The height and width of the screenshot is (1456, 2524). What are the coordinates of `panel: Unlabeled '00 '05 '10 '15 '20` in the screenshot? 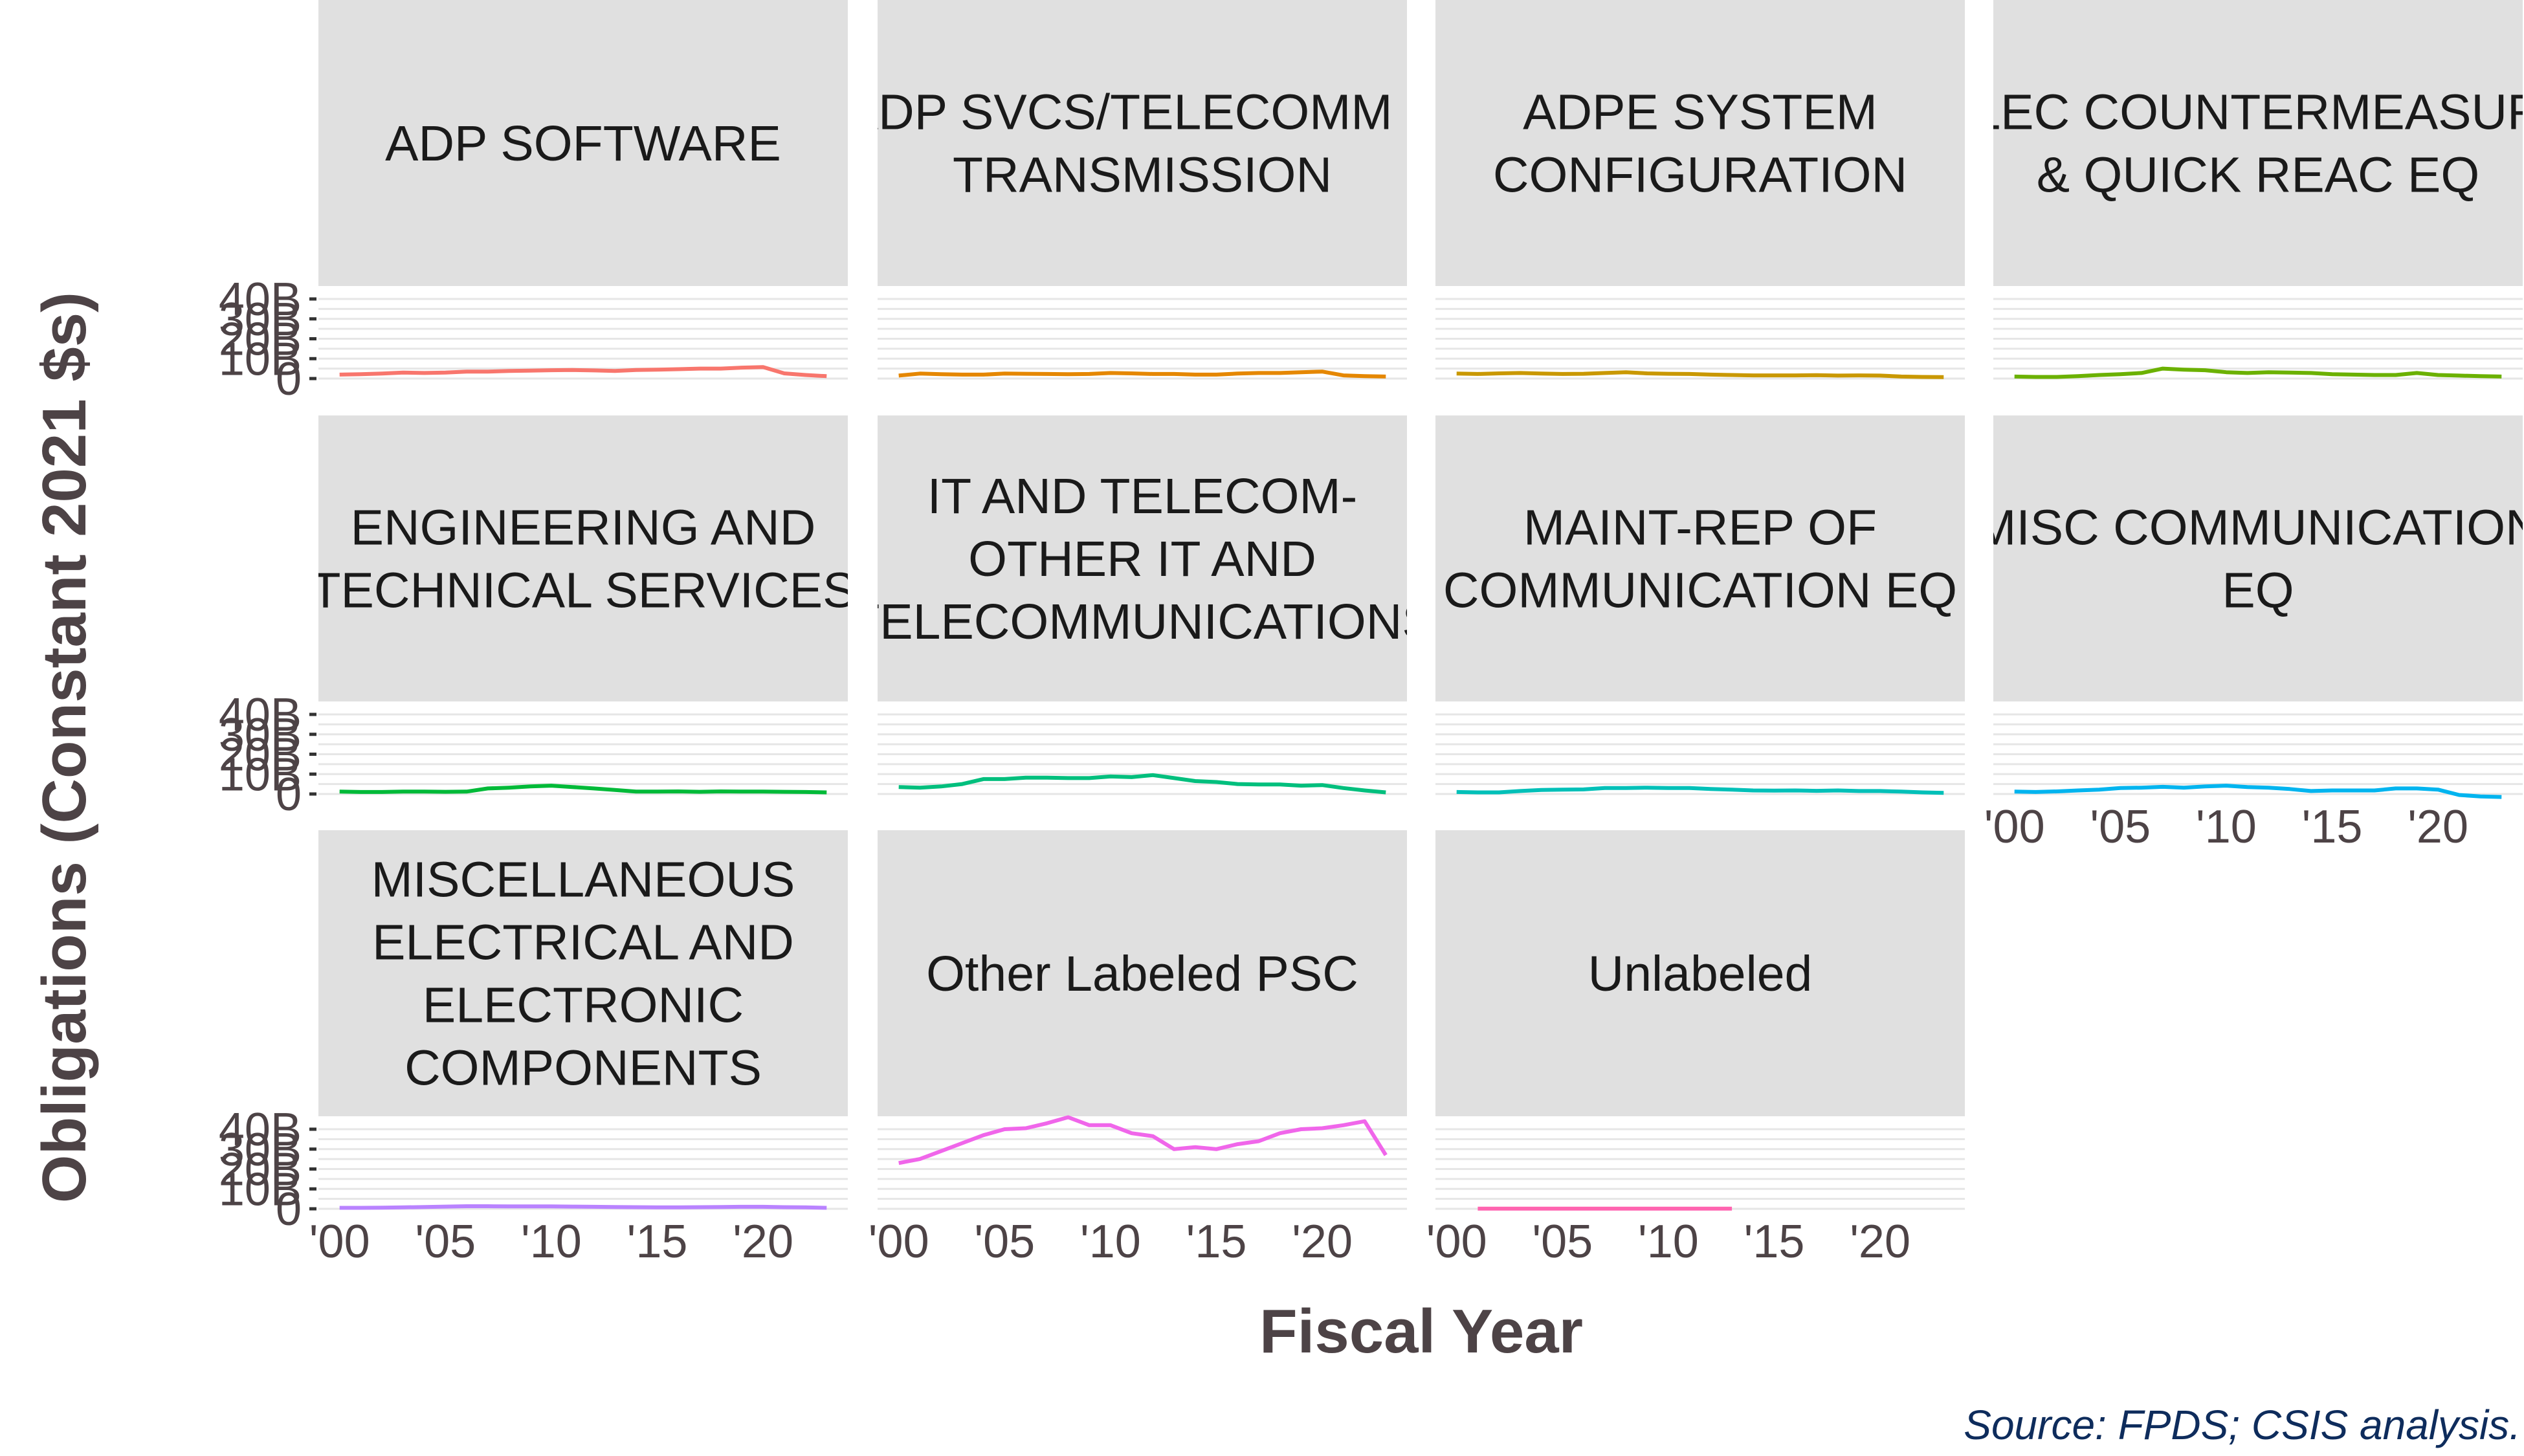 It's located at (1695, 1049).